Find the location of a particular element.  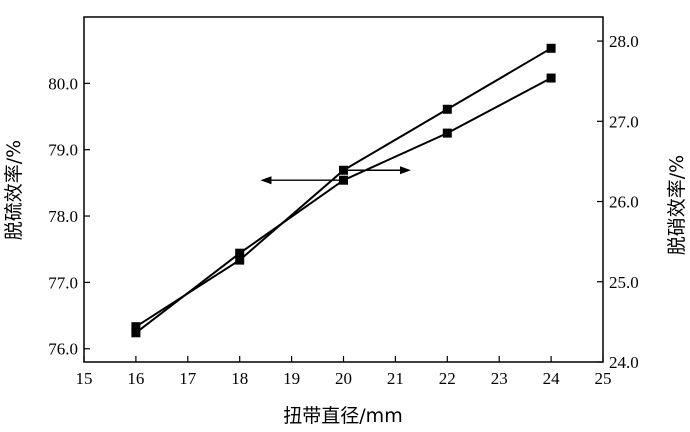

x-tick-label: 19 is located at coordinates (291, 378).